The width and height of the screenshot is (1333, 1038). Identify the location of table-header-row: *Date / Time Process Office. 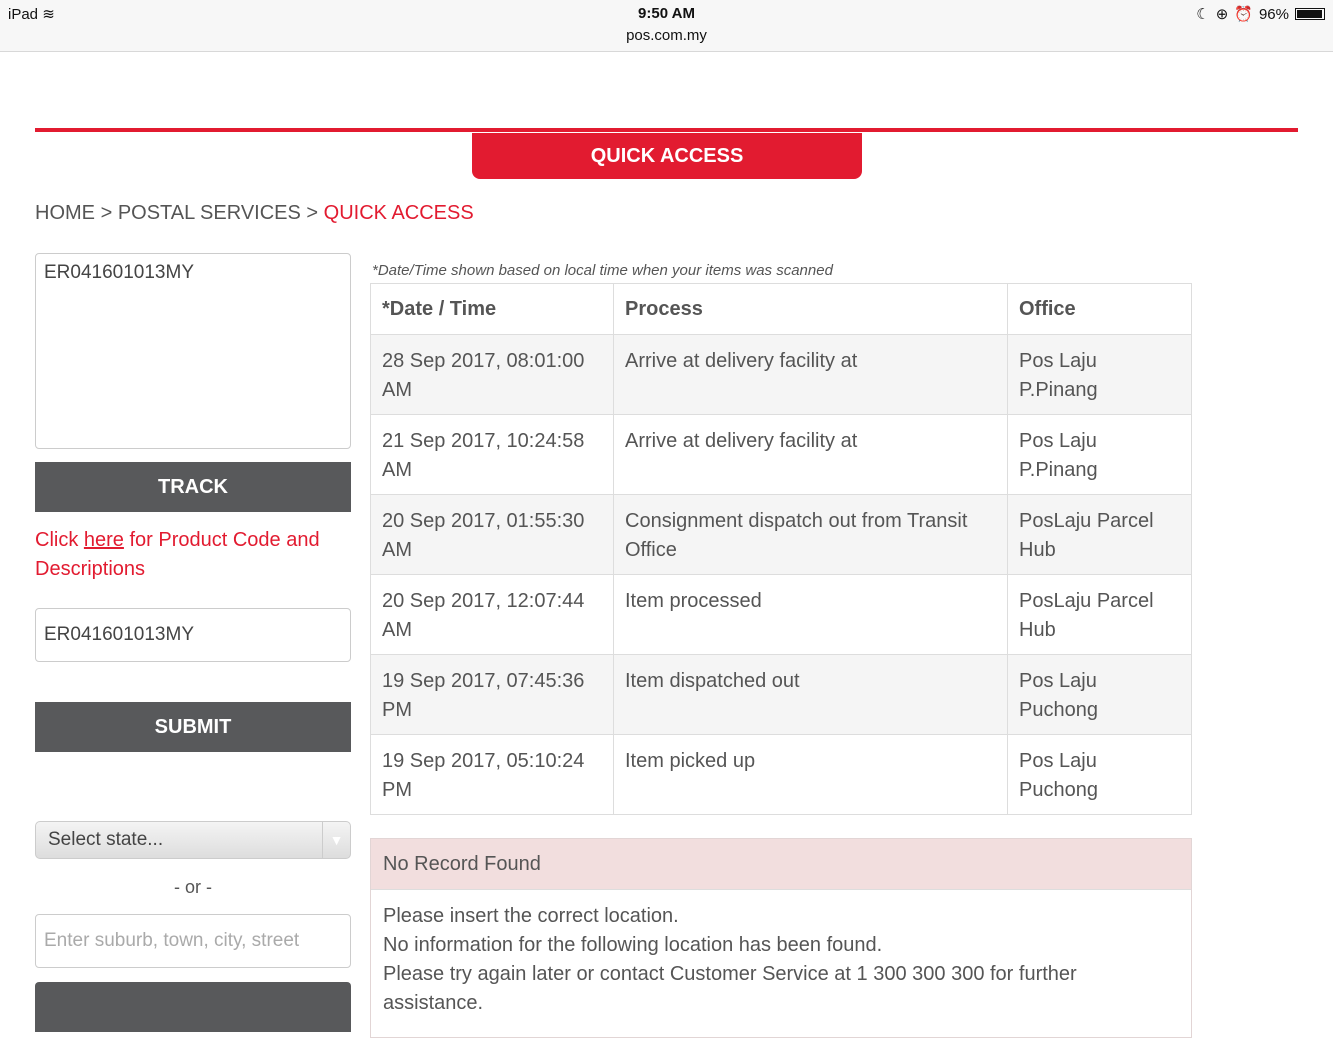
(781, 309).